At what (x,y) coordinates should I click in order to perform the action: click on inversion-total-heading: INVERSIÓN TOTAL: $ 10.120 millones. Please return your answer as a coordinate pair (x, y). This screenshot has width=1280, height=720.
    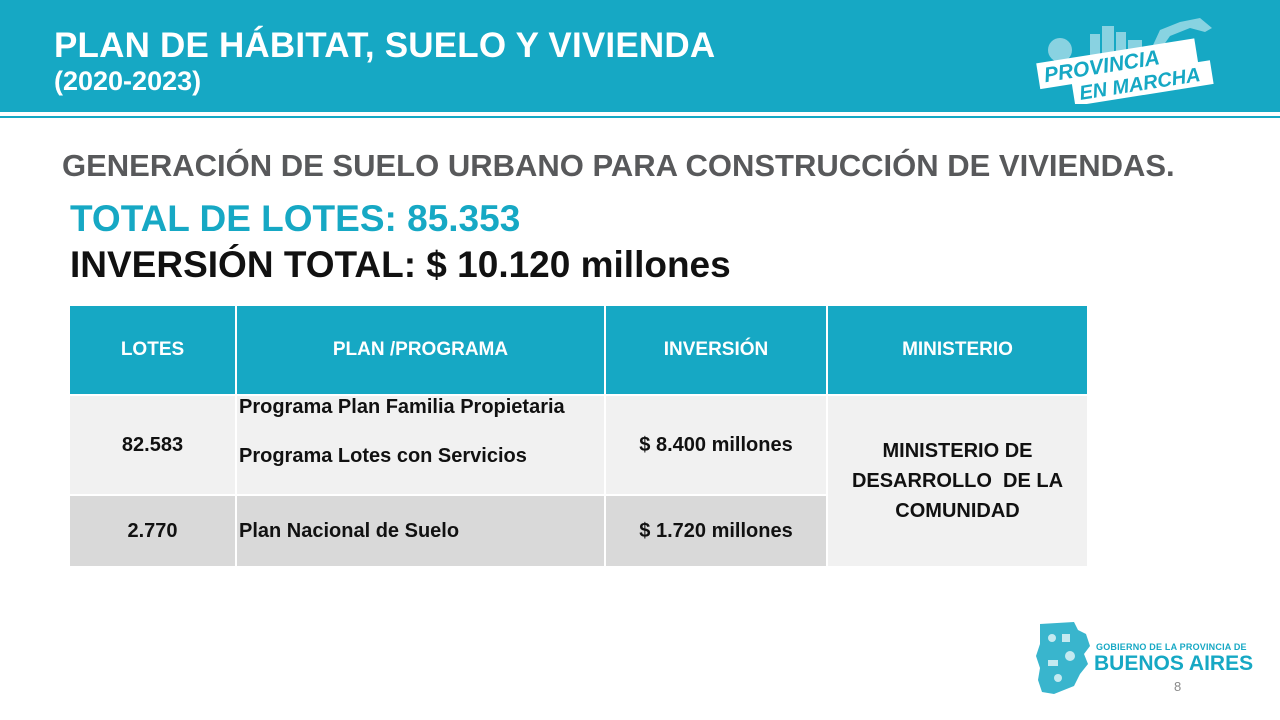
    Looking at the image, I should click on (400, 264).